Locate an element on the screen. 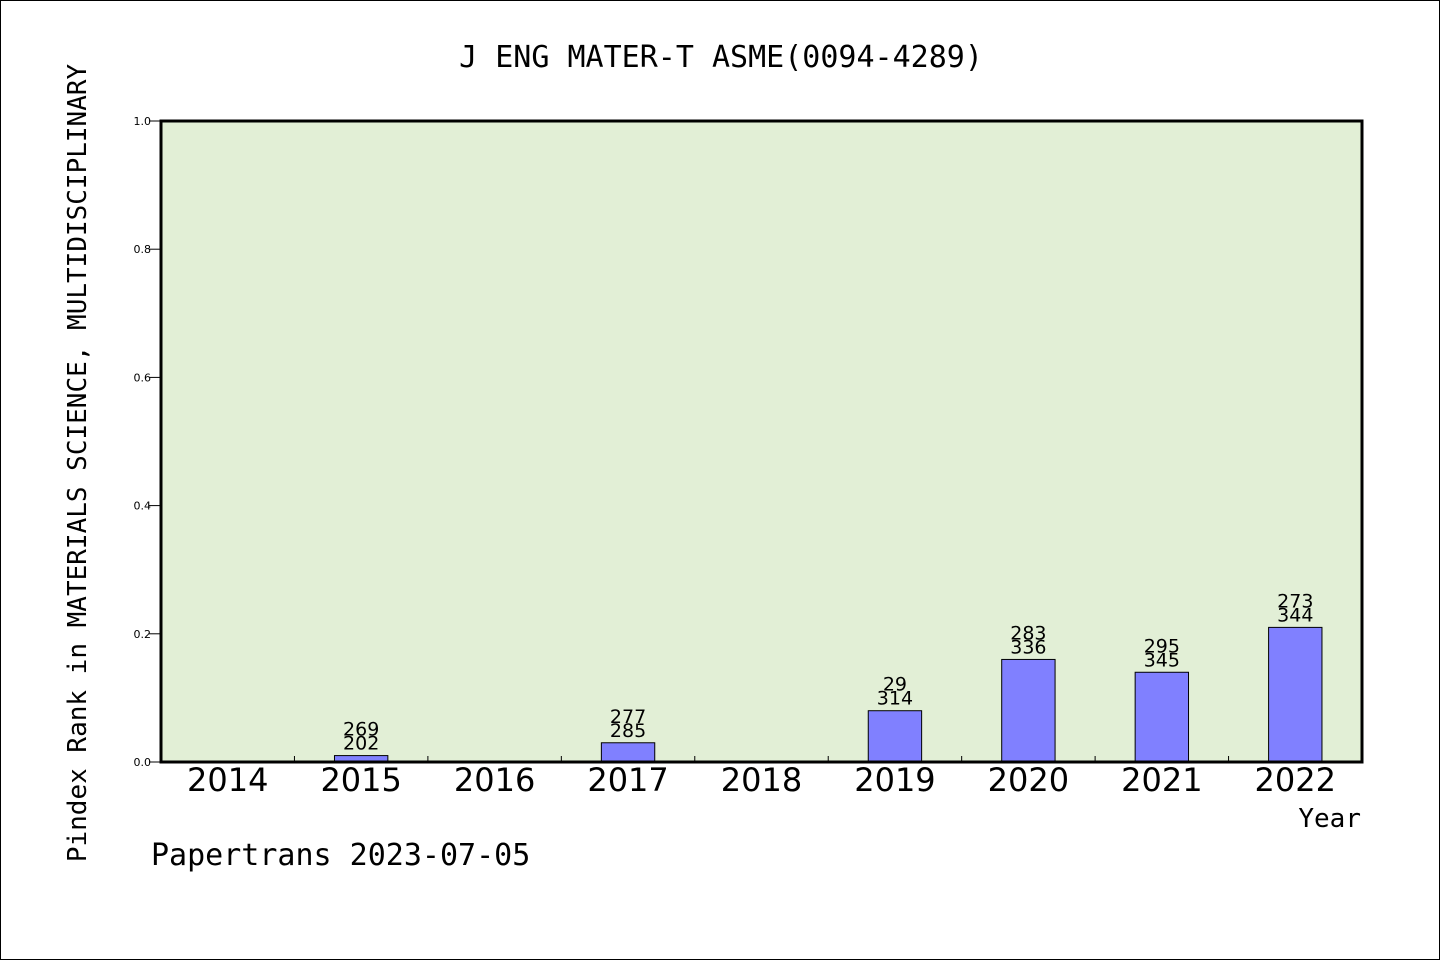 This screenshot has width=1440, height=961. bar-label-bottom: 345 is located at coordinates (1162, 660).